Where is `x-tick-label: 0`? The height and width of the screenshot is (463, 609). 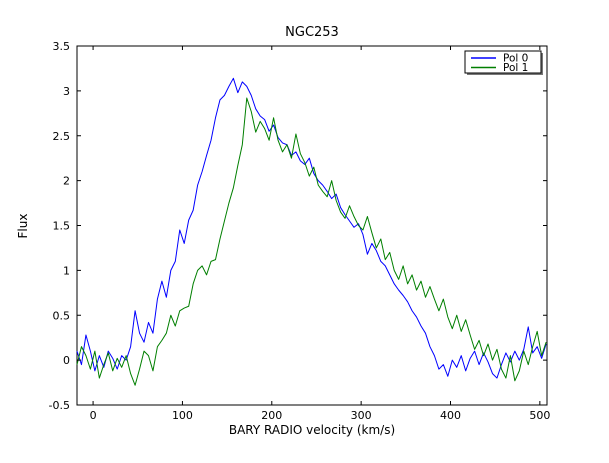
x-tick-label: 0 is located at coordinates (93, 415).